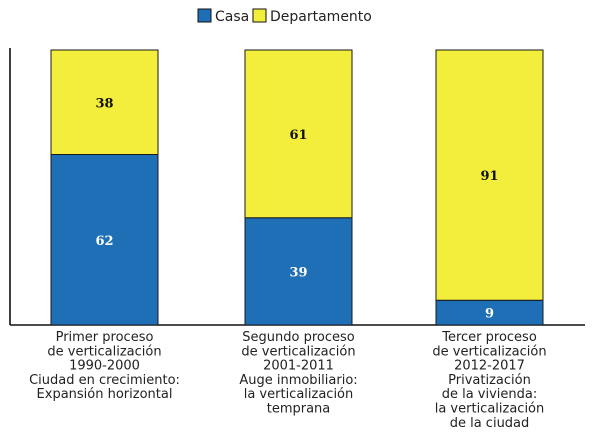 The image size is (593, 442). I want to click on data-label-casa-1: 39, so click(298, 272).